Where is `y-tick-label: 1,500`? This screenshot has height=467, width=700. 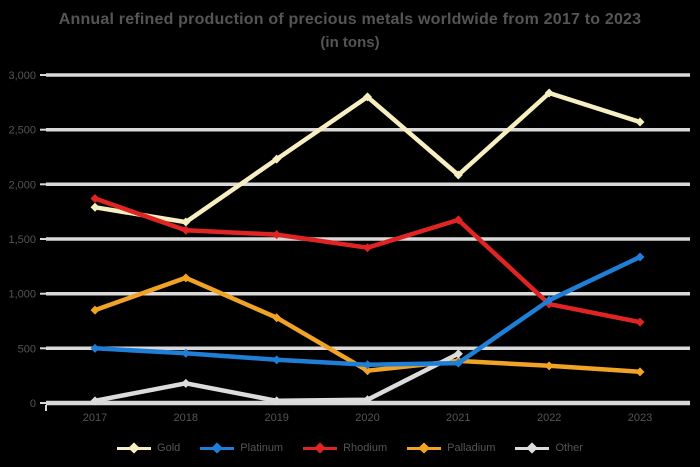 y-tick-label: 1,500 is located at coordinates (22, 240).